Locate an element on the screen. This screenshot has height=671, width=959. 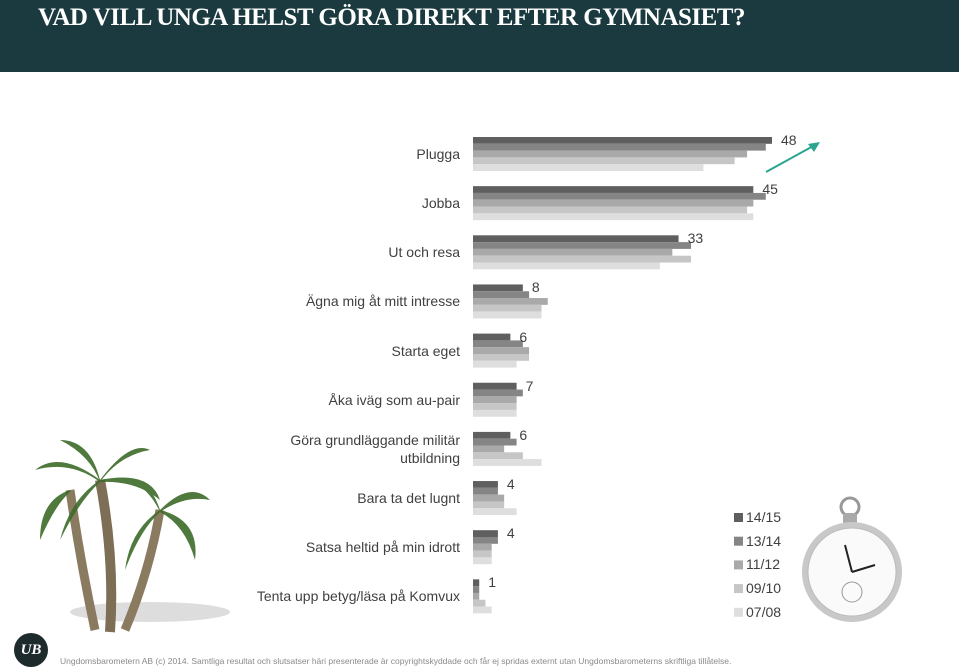
category-label: Göra grundläggande militär utbildning is located at coordinates (375, 448).